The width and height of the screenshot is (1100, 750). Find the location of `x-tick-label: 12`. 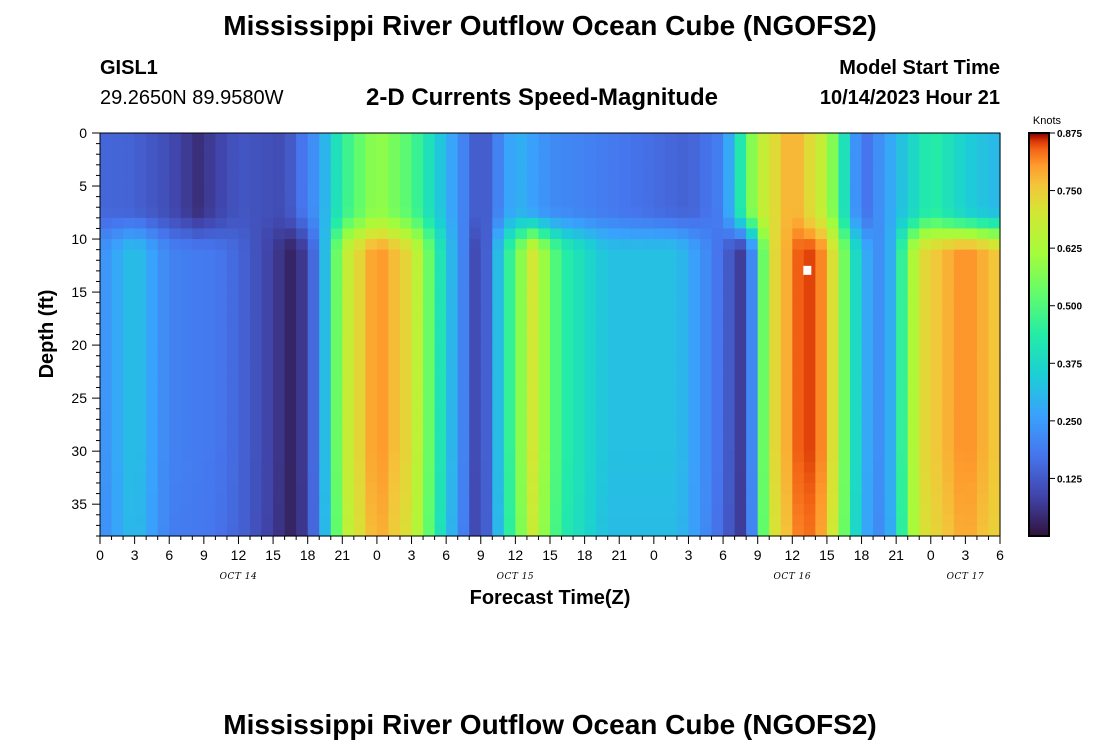

x-tick-label: 12 is located at coordinates (239, 555).